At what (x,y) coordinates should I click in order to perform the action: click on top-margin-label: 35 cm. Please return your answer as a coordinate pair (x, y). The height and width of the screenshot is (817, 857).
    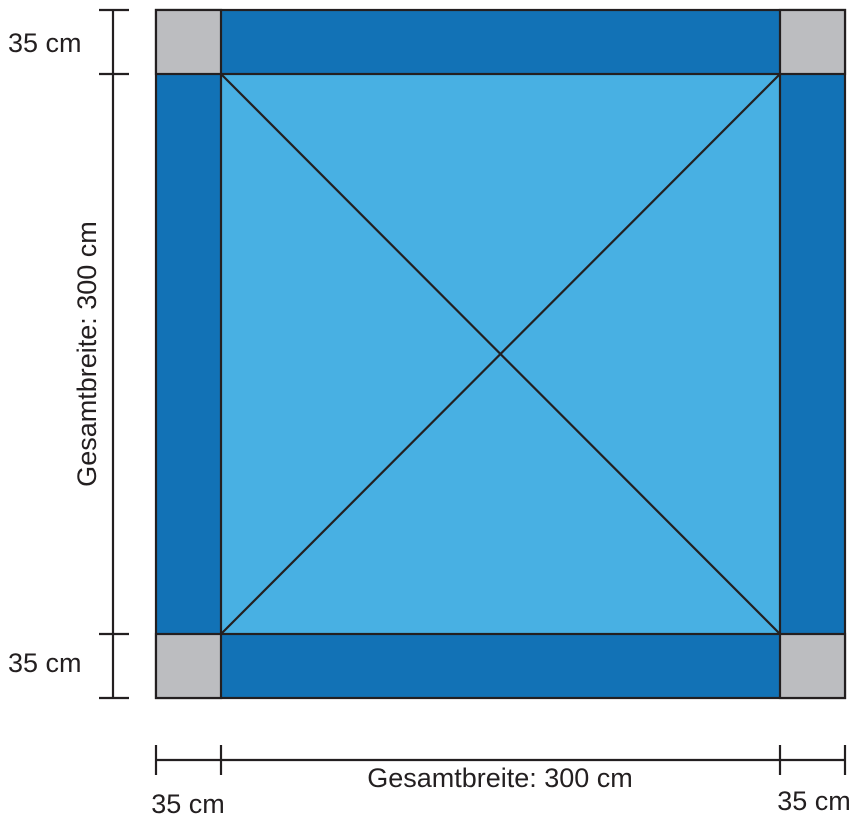
    Looking at the image, I should click on (45, 43).